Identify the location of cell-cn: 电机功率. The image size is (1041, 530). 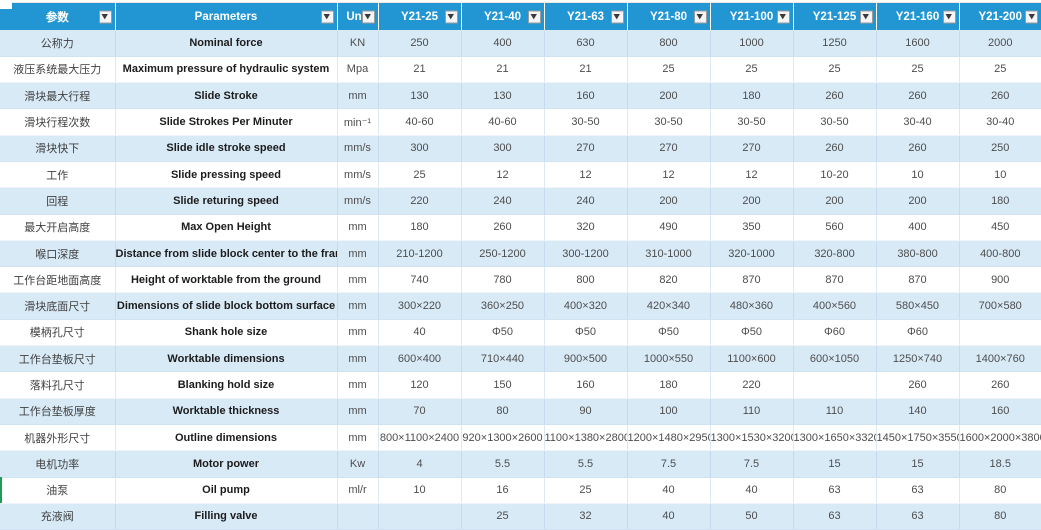
(58, 464).